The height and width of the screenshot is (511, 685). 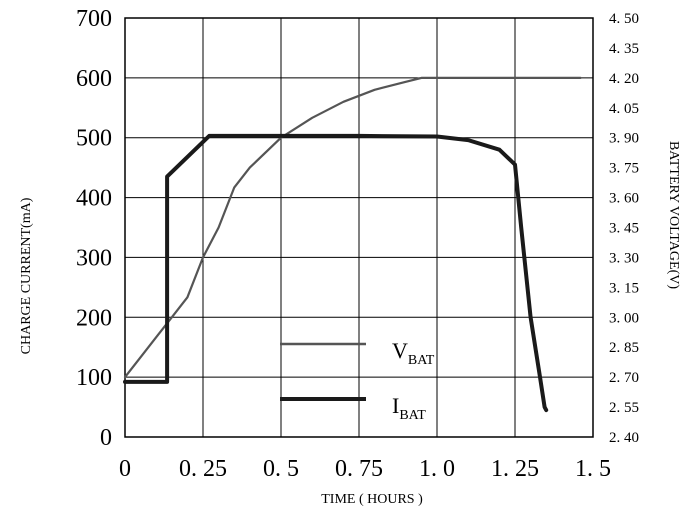 What do you see at coordinates (624, 318) in the screenshot?
I see `y-right-tick-label: 3. 00` at bounding box center [624, 318].